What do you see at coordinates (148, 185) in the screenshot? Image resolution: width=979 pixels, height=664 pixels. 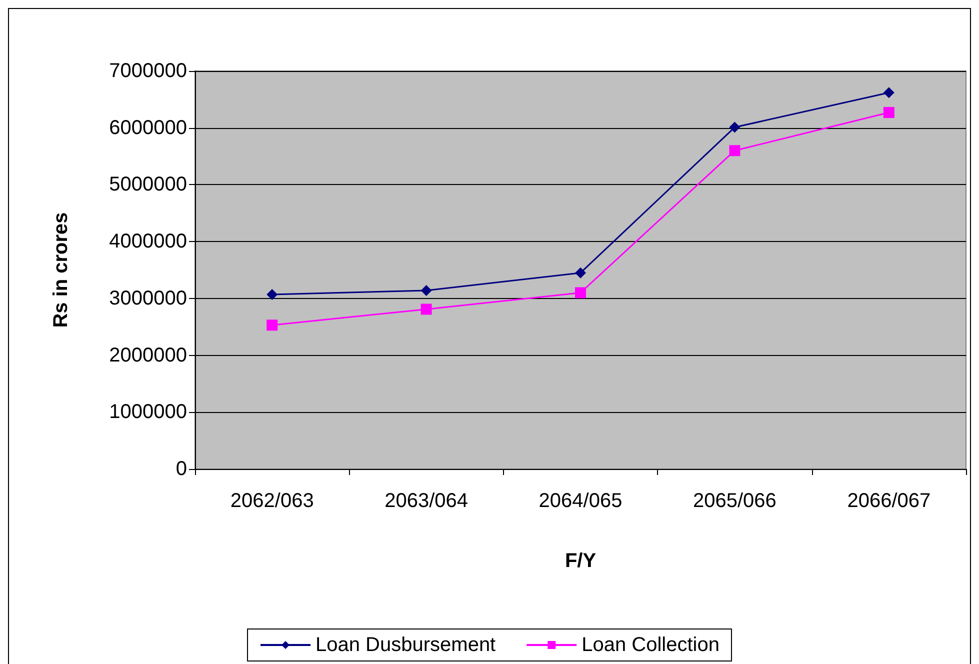 I see `y-tick-label: 5000000` at bounding box center [148, 185].